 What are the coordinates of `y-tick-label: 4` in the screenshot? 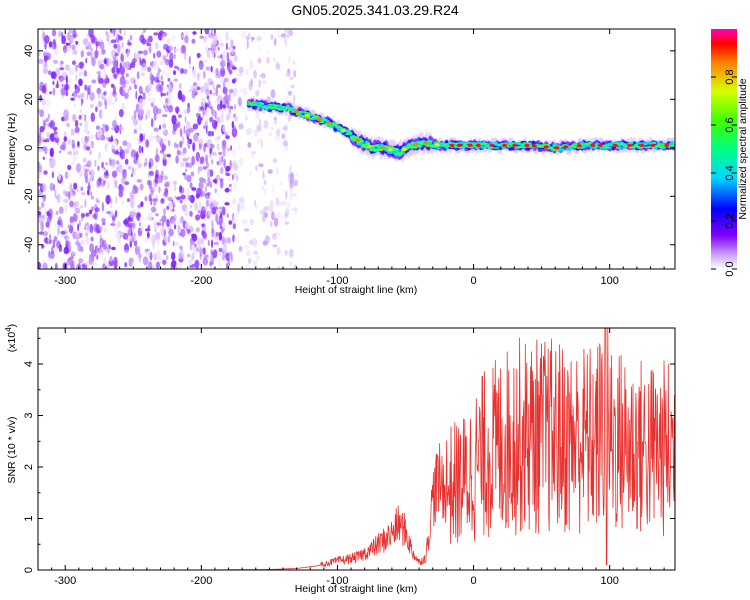 It's located at (29, 364).